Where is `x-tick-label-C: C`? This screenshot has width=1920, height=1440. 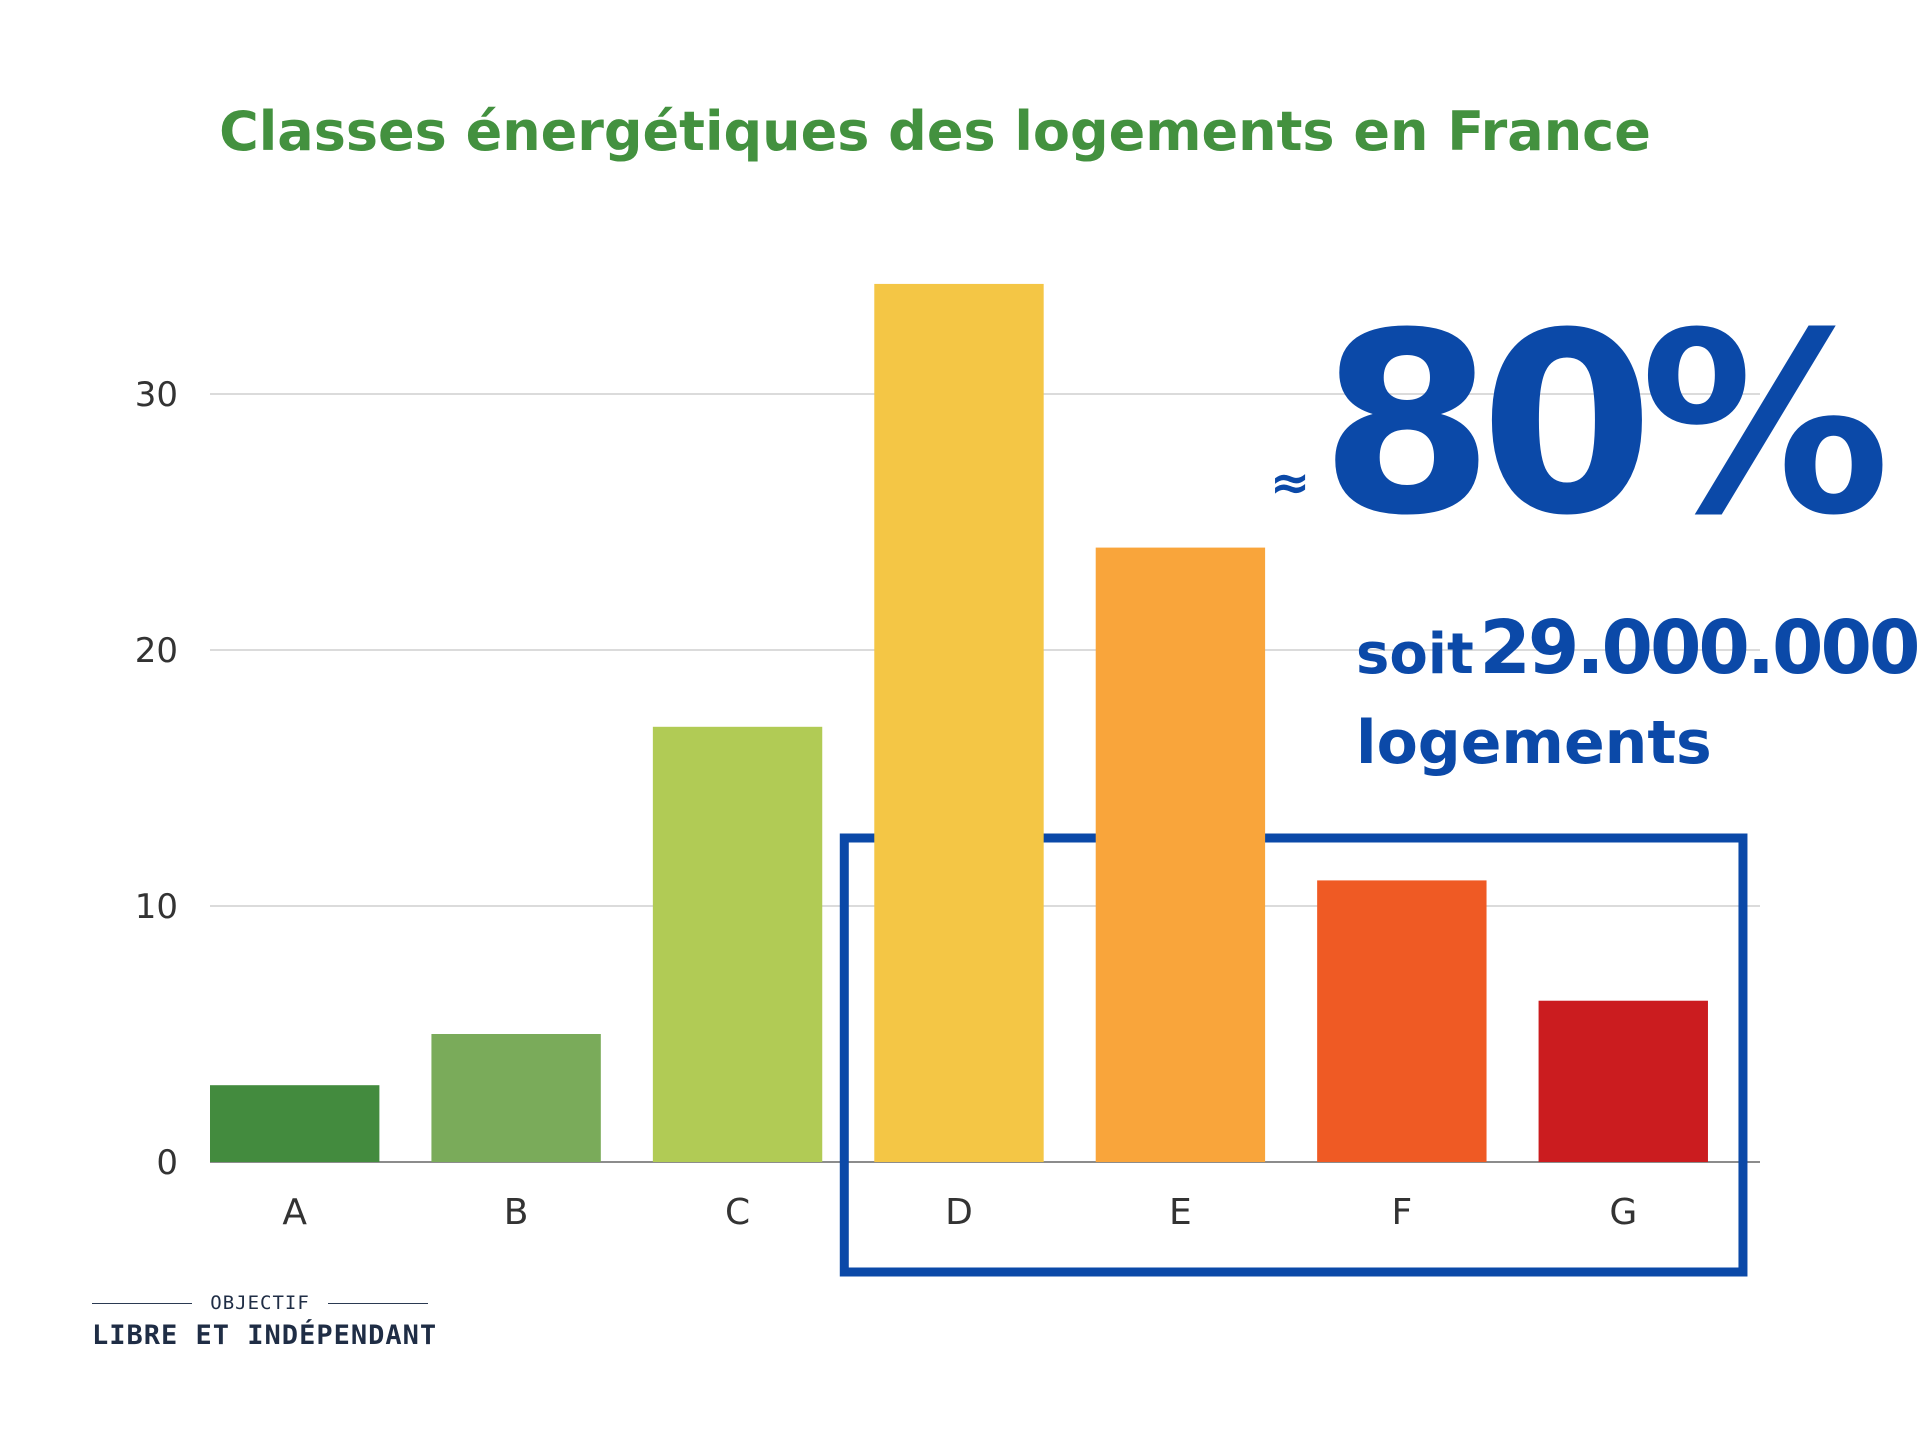 x-tick-label-C: C is located at coordinates (737, 1212).